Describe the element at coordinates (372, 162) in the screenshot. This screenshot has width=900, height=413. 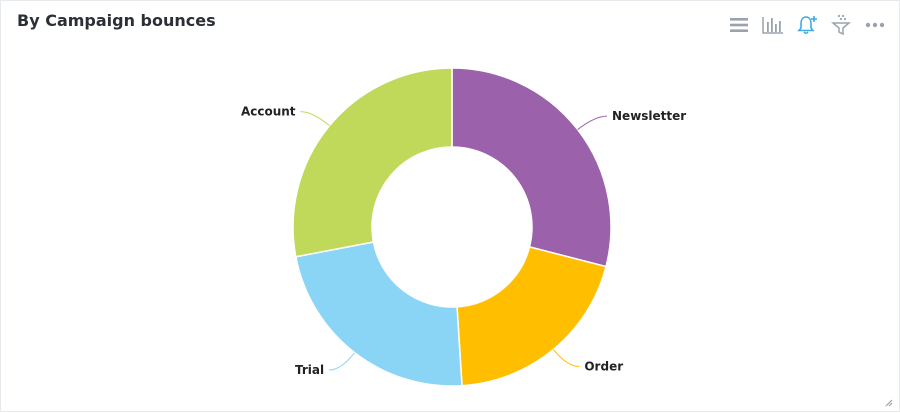
I see `slice-account` at that location.